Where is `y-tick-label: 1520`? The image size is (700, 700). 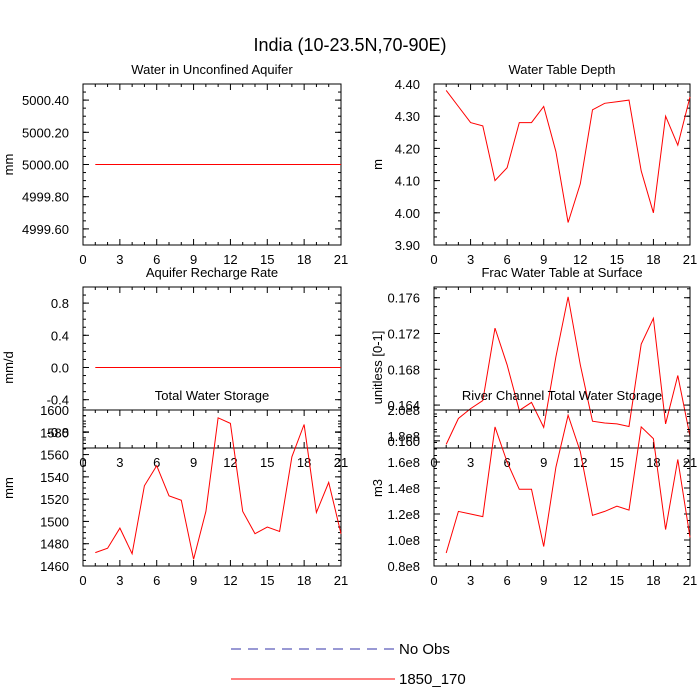 y-tick-label: 1520 is located at coordinates (54, 499).